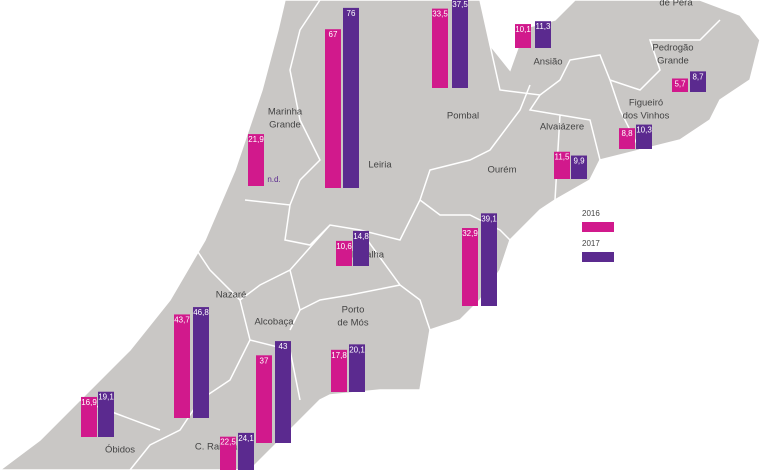 The width and height of the screenshot is (770, 470). I want to click on value-label: 32,9, so click(470, 233).